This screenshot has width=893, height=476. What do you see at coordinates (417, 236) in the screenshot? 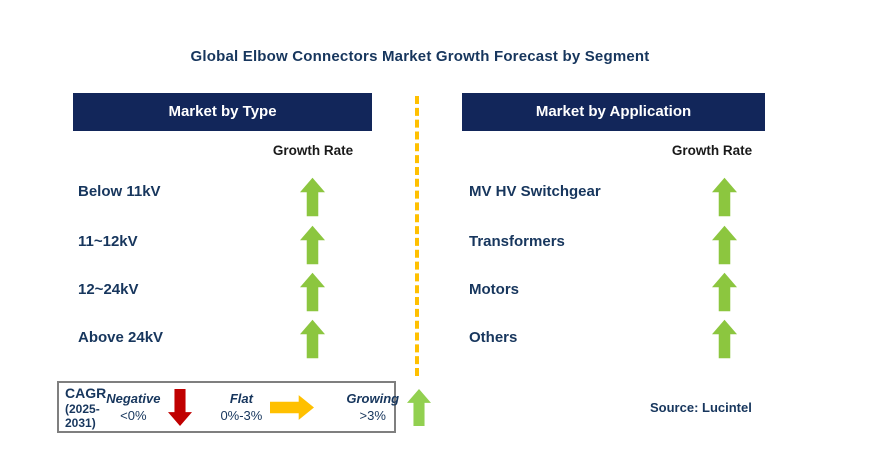
I see `panel-divider` at bounding box center [417, 236].